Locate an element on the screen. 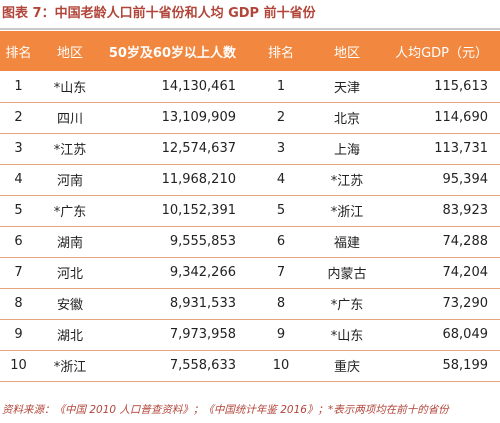  cell-region-left: 河南 is located at coordinates (69, 181).